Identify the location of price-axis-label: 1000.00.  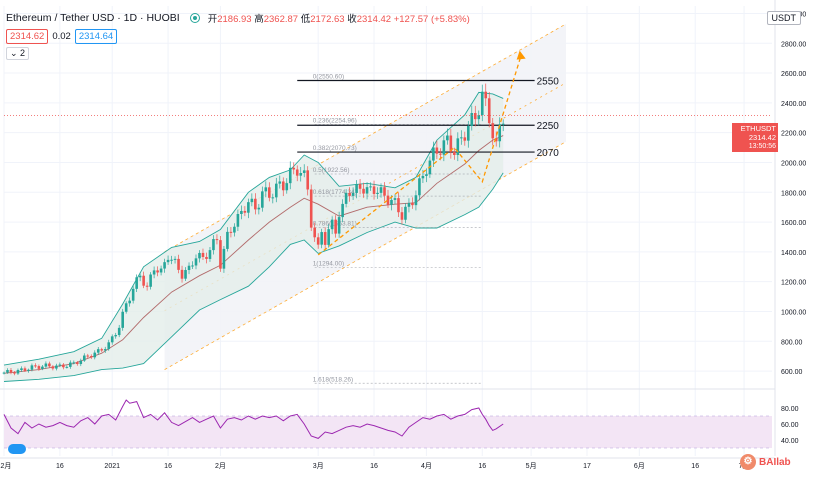
(793, 312).